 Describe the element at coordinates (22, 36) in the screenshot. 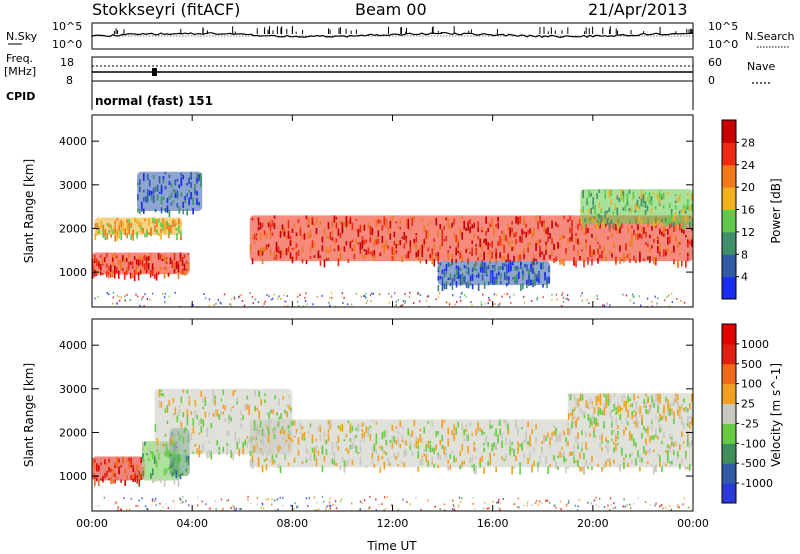

I see `nsky-label: N.Sky` at that location.